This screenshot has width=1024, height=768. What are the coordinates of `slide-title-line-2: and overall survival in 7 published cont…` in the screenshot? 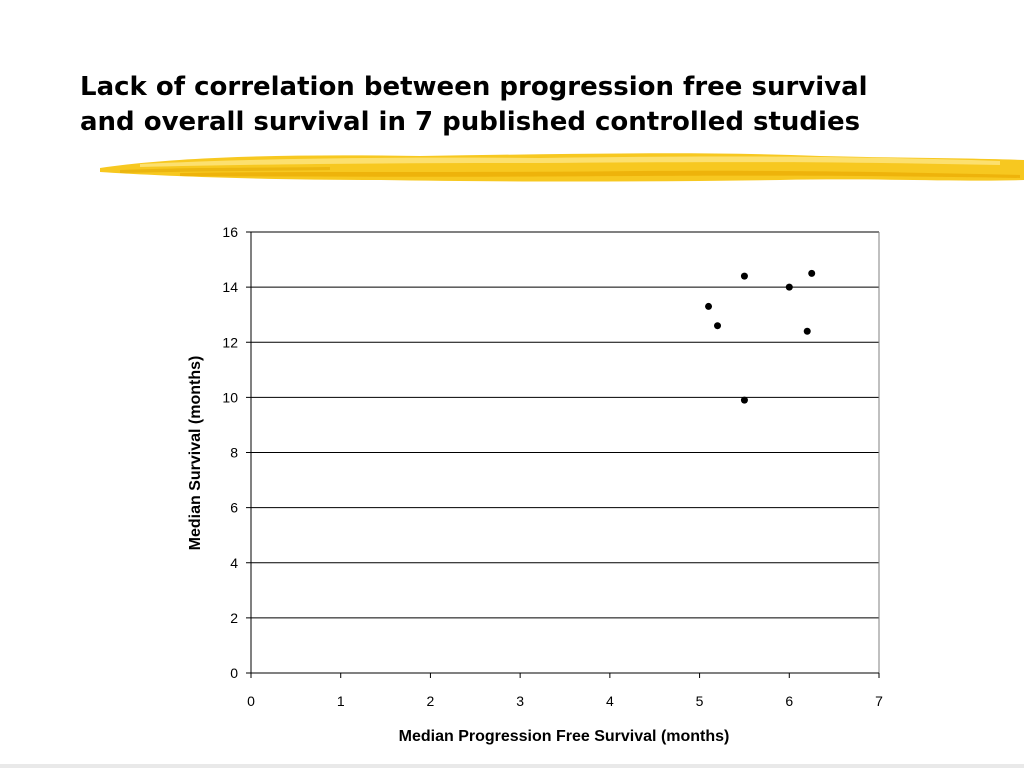 It's located at (470, 122).